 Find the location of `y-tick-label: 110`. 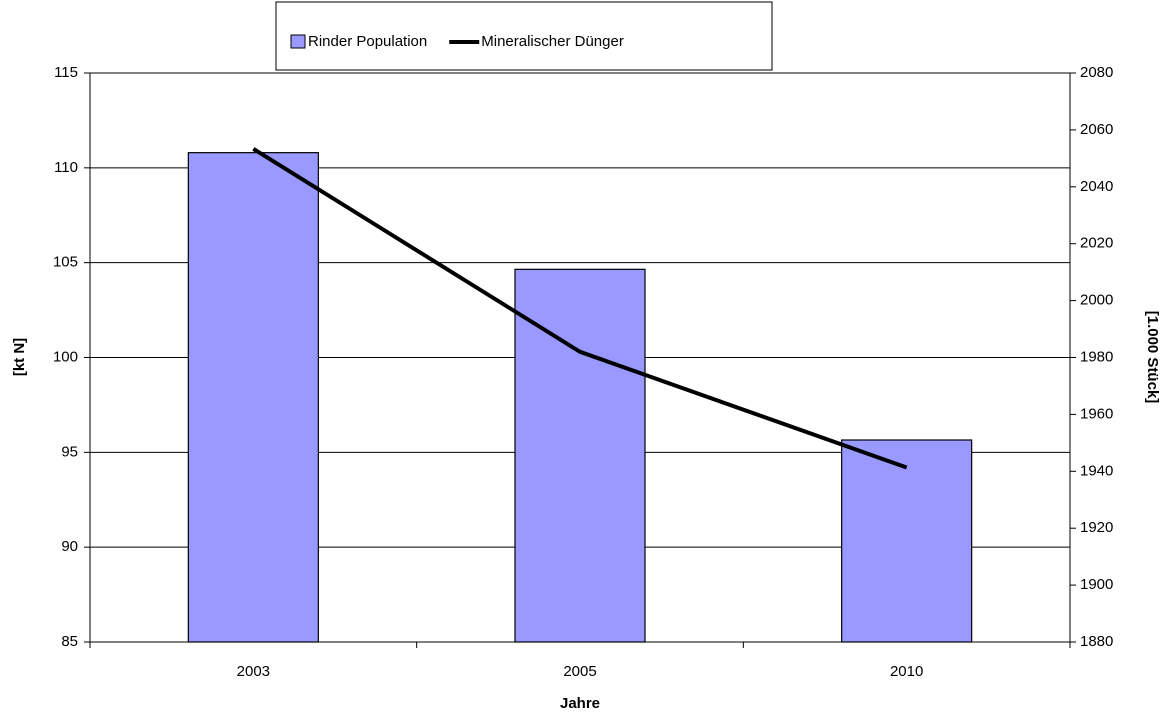

y-tick-label: 110 is located at coordinates (66, 167).